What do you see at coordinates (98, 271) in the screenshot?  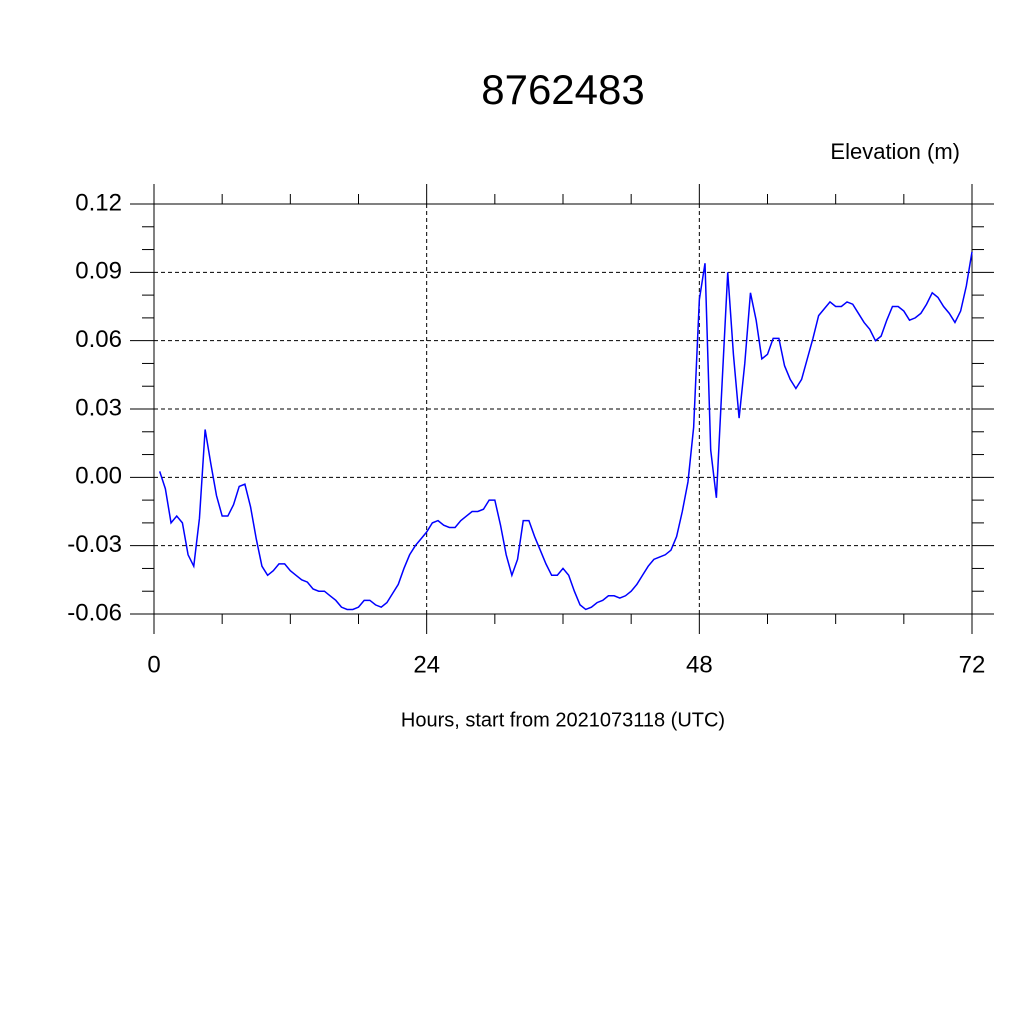 I see `y-tick-label: 0.09` at bounding box center [98, 271].